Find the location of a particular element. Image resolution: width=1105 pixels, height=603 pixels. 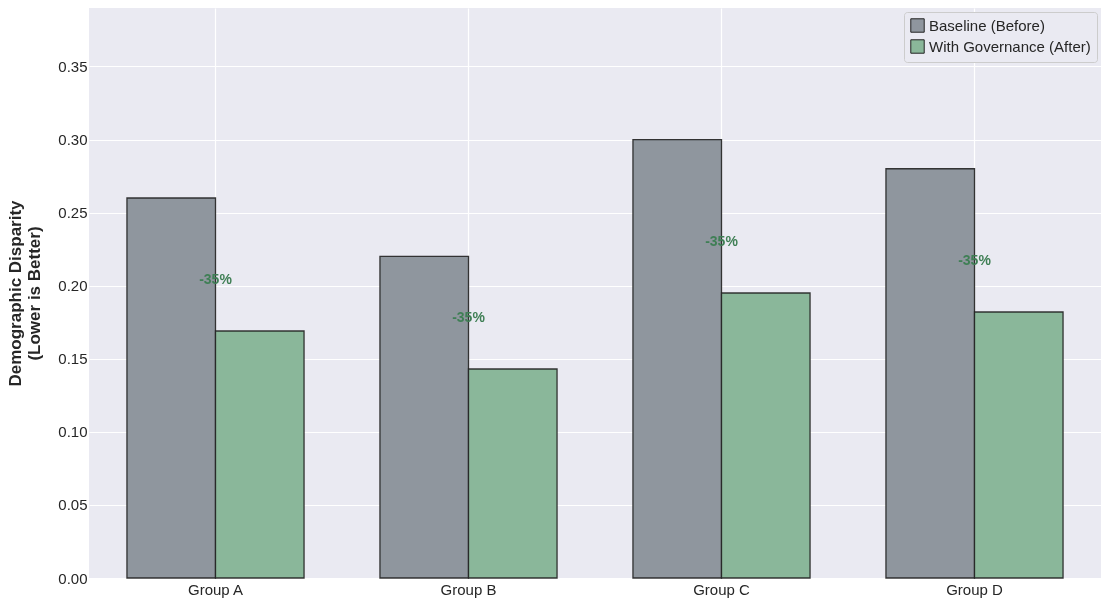

y-tick-label: 0.20 is located at coordinates (73, 286).